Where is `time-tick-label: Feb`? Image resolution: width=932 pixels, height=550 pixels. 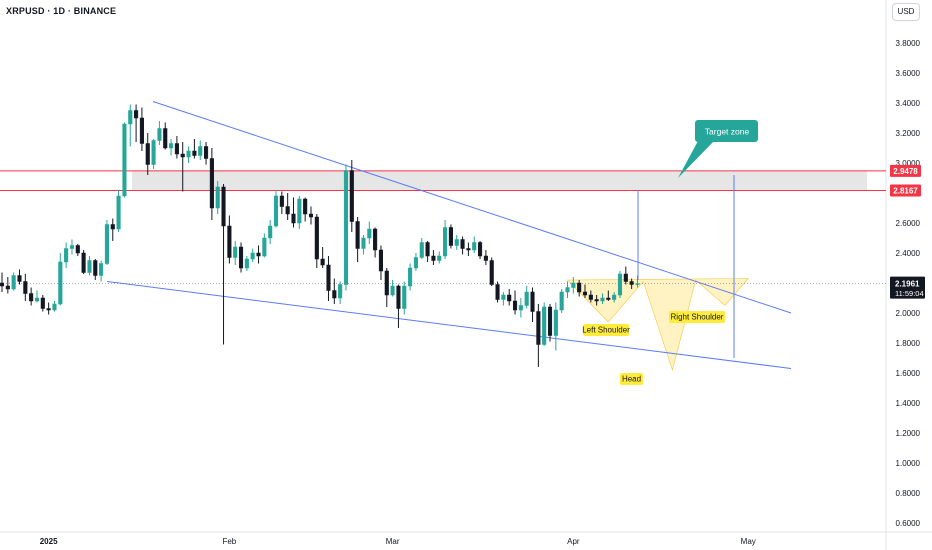 time-tick-label: Feb is located at coordinates (229, 541).